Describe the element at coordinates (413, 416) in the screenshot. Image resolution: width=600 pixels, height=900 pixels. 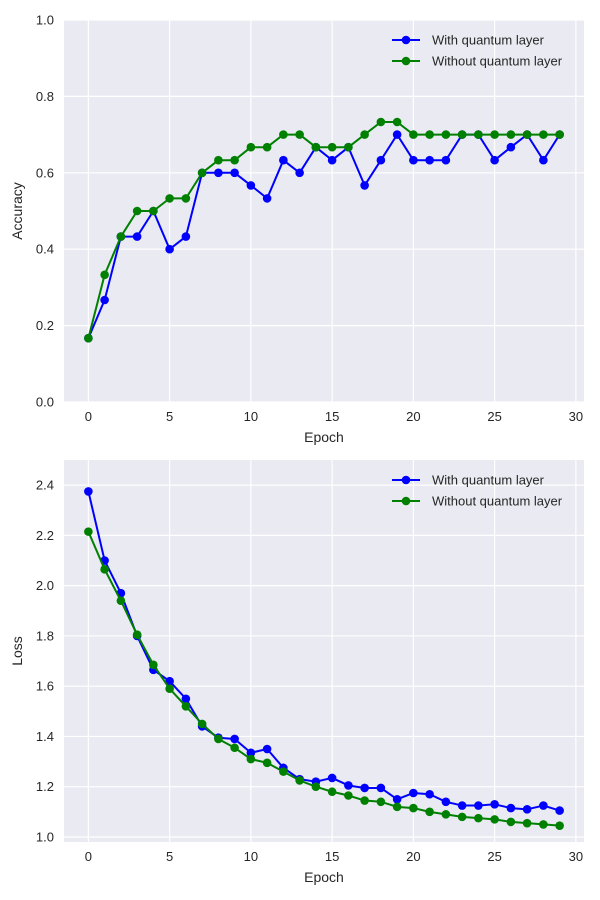
I see `x-tick-label: 20` at that location.